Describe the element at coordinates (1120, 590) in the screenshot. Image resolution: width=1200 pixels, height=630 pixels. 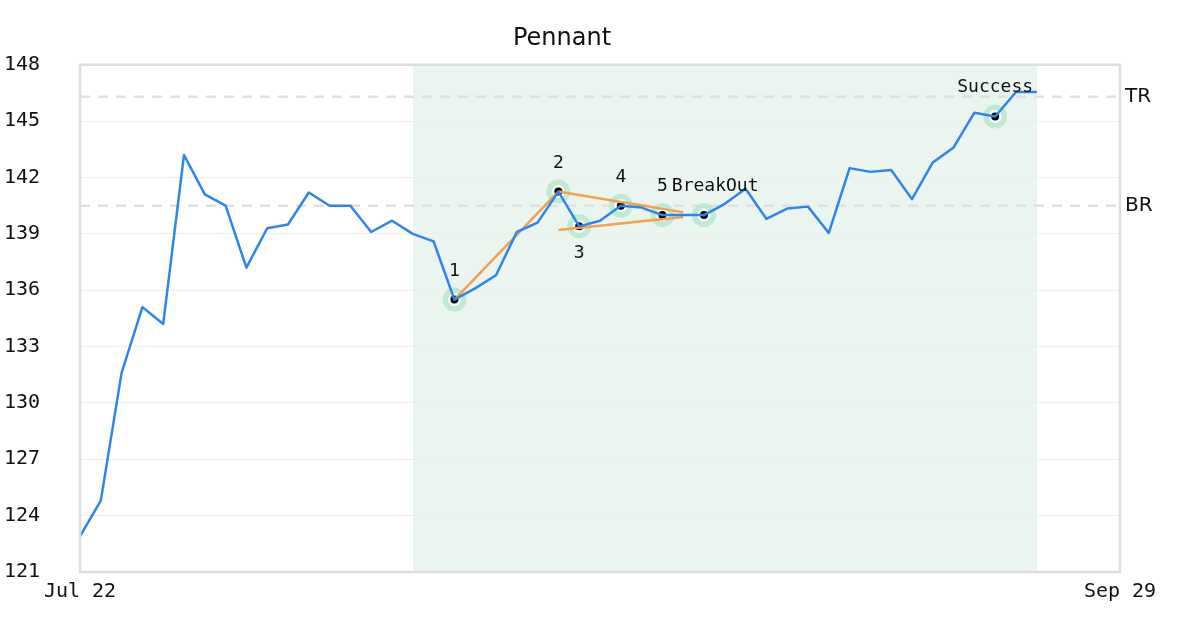
I see `x-tick-label: Sep 29` at that location.